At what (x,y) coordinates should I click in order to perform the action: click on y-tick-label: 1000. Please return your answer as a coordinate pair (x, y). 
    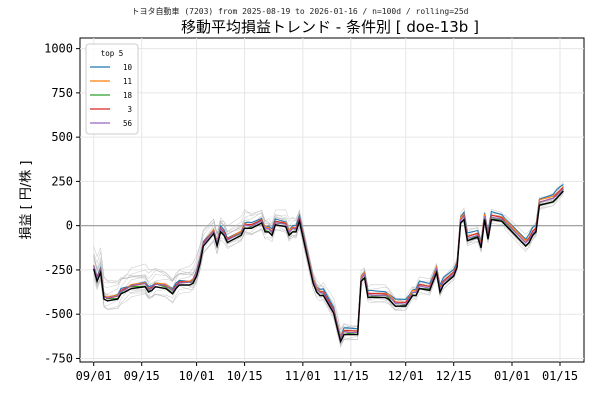
    Looking at the image, I should click on (58, 49).